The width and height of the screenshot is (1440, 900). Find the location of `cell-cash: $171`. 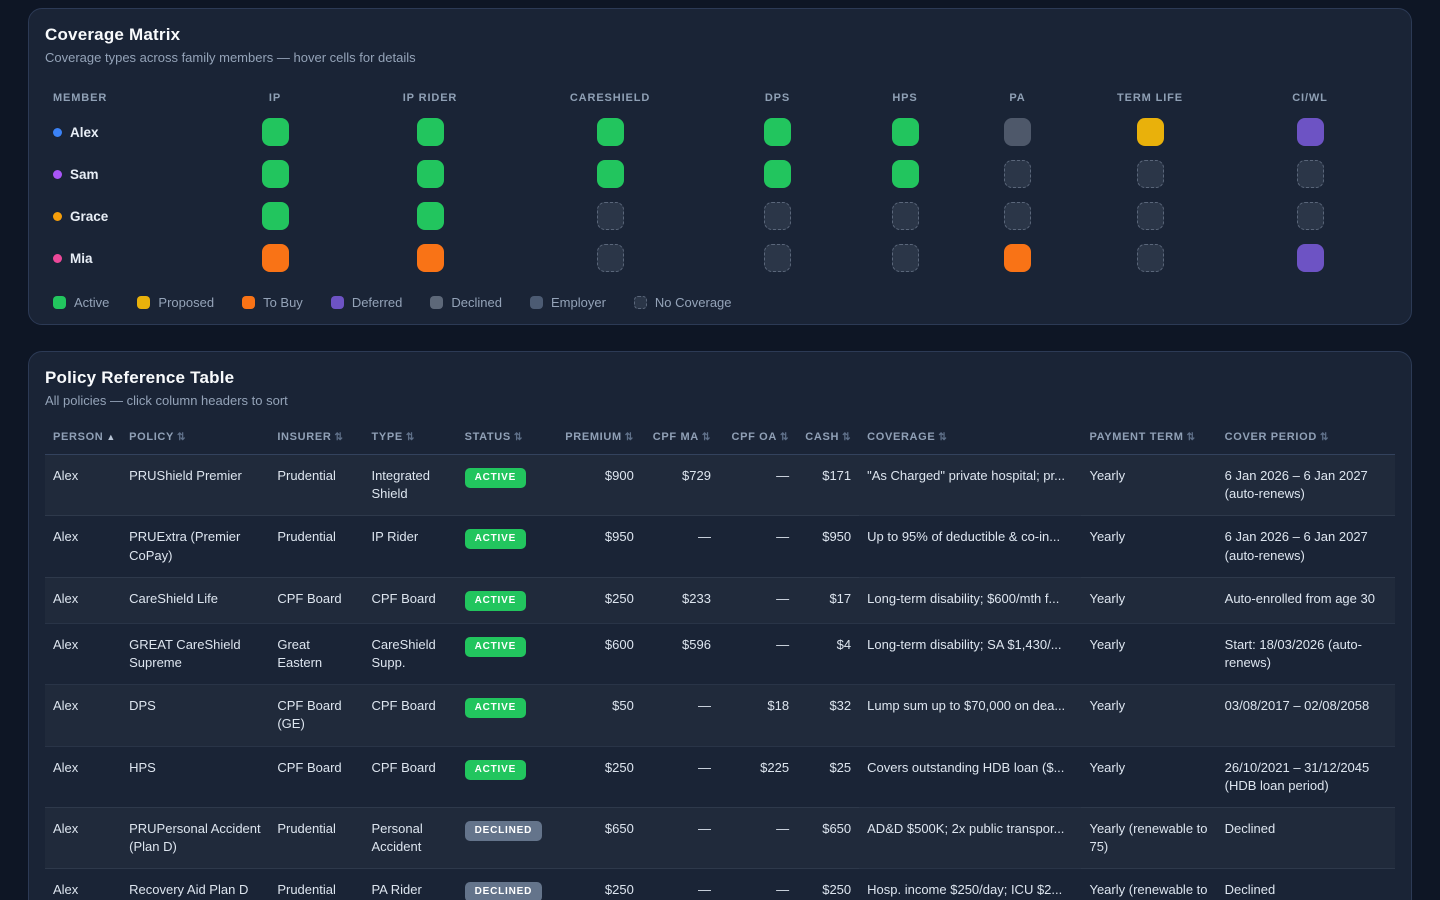

cell-cash: $171 is located at coordinates (837, 475).